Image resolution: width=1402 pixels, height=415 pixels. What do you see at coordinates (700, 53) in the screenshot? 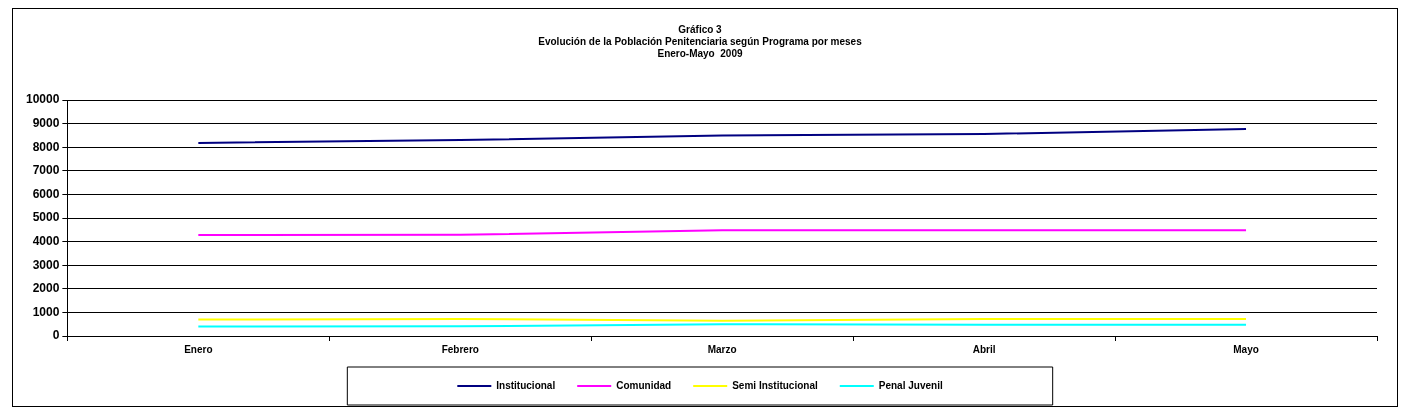
I see `text: Enero-Mayo 2009` at bounding box center [700, 53].